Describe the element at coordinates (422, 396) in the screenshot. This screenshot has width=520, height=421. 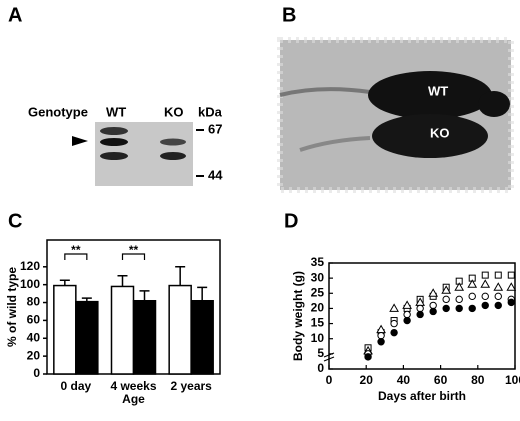
I see `x-axis-label: Days after birth` at that location.